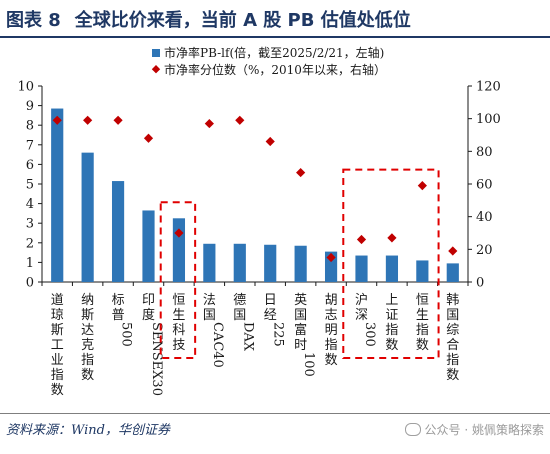  Describe the element at coordinates (484, 185) in the screenshot. I see `right-tick-label: 60` at that location.